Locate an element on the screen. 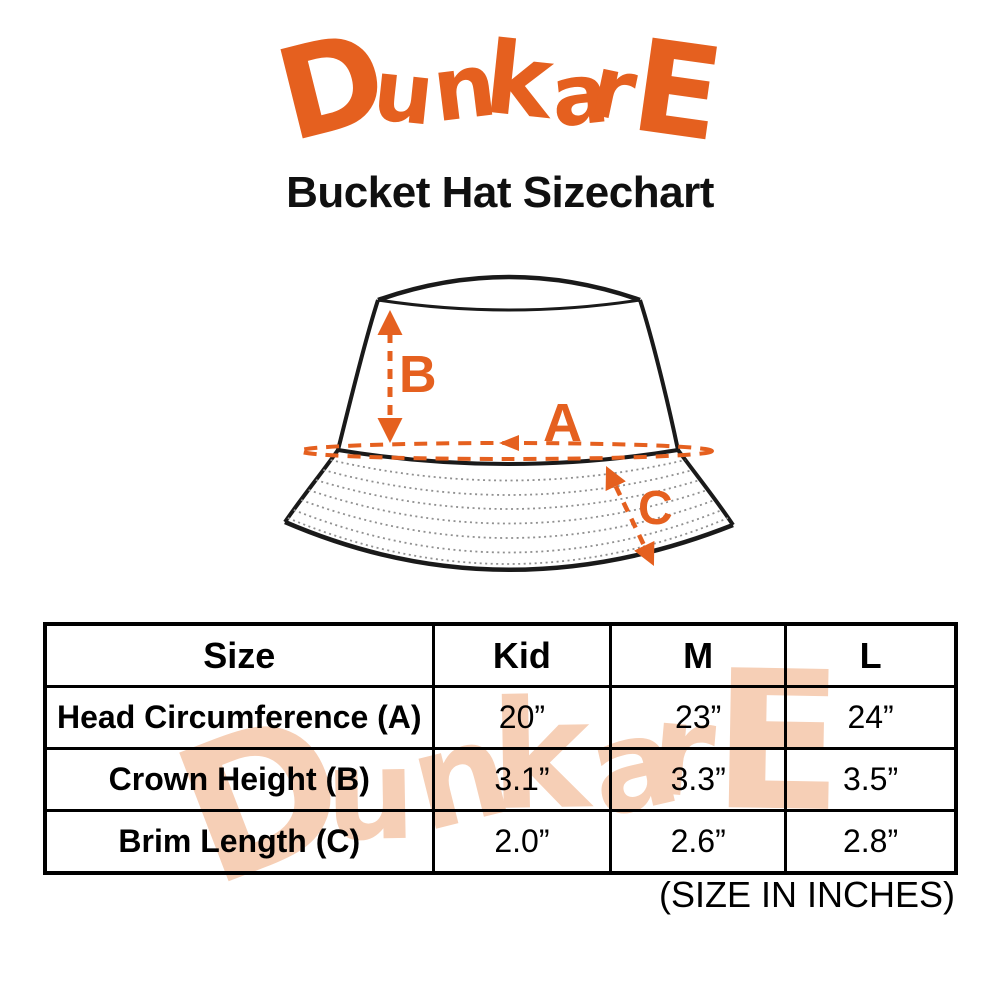 The image size is (1000, 1000). bucket-hat-diagram: A B C is located at coordinates (509, 423).